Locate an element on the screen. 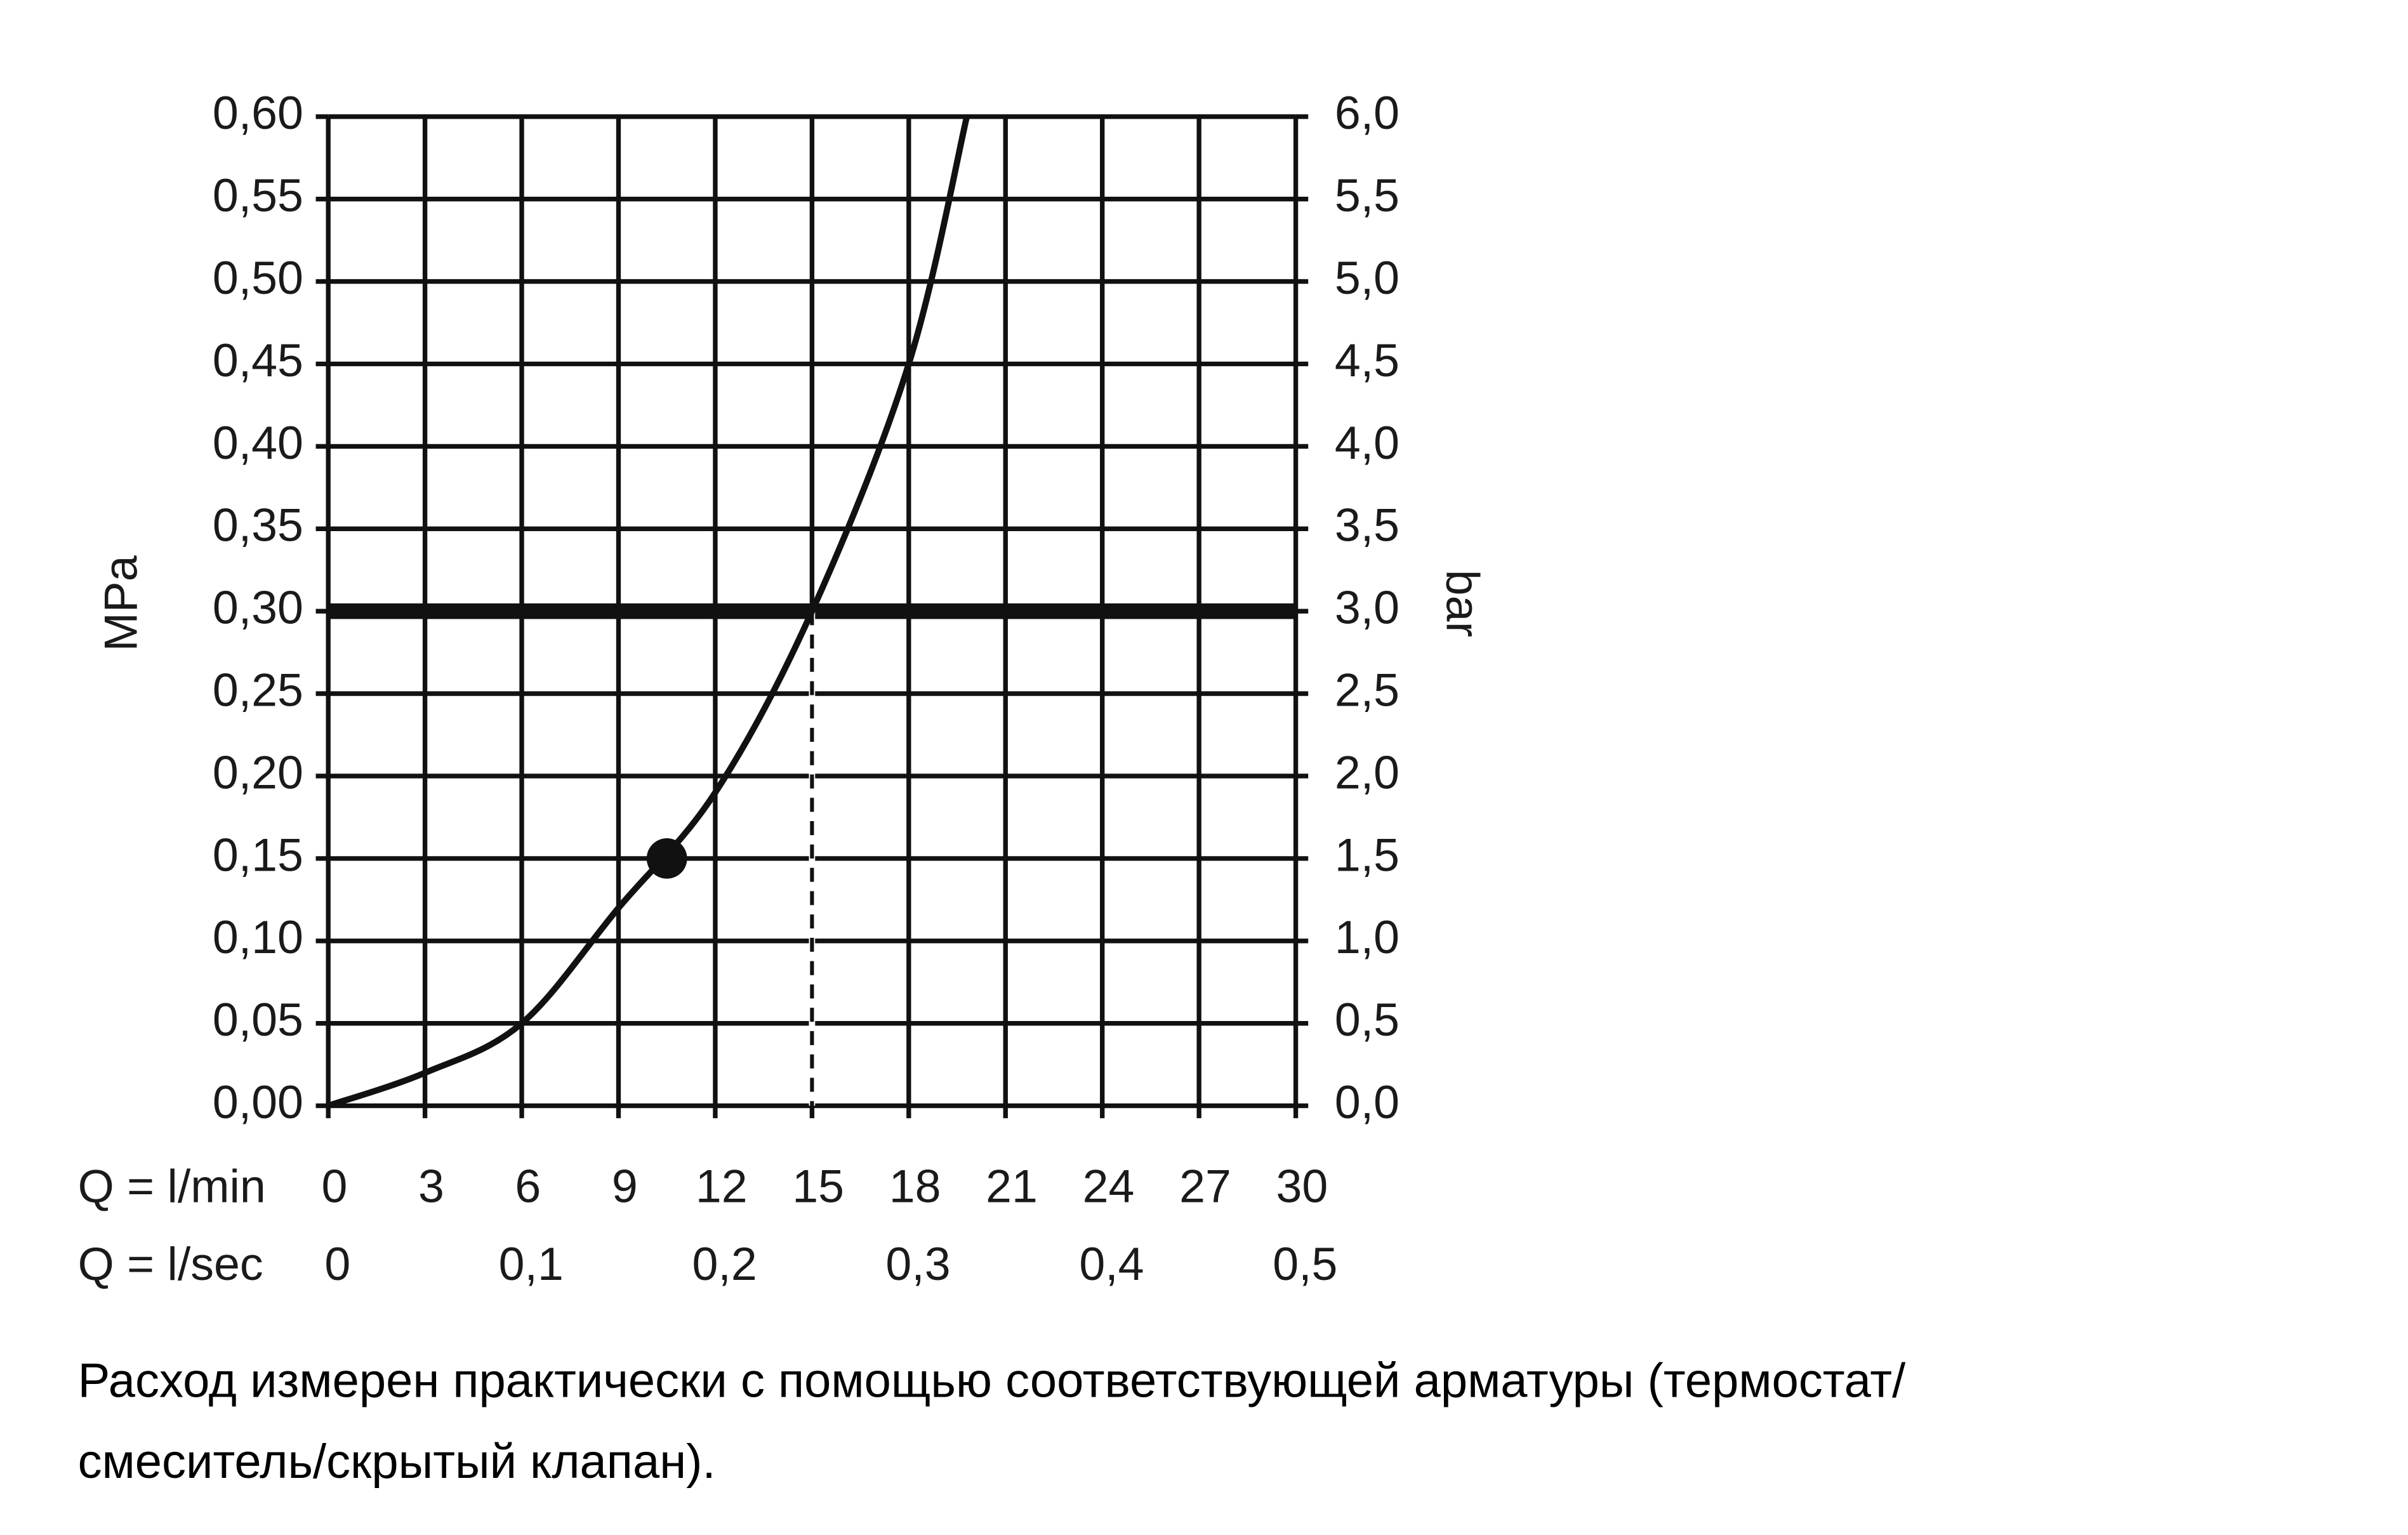 The height and width of the screenshot is (1535, 2408). y-tick-label: 0,45 is located at coordinates (258, 360).